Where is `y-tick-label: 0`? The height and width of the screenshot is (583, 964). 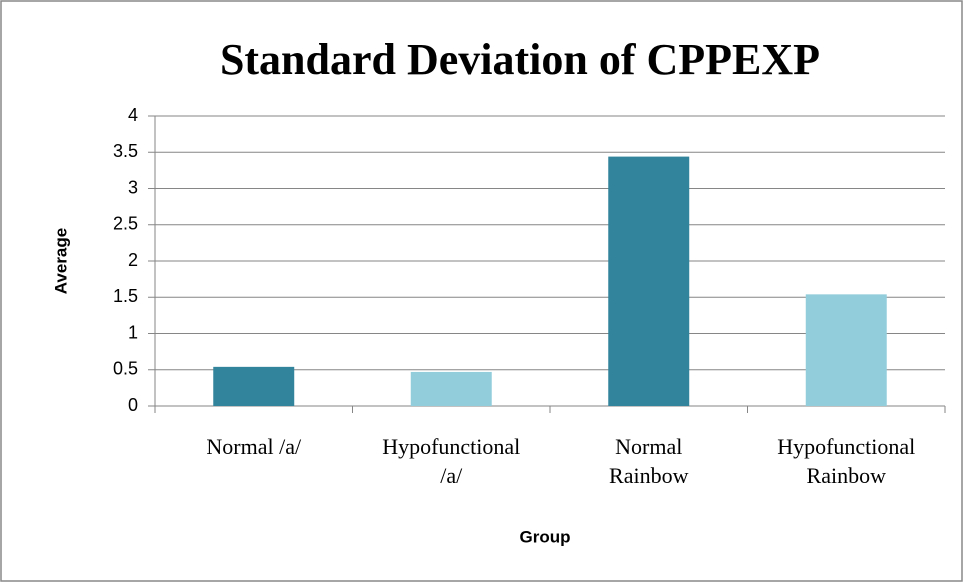
y-tick-label: 0 is located at coordinates (133, 405).